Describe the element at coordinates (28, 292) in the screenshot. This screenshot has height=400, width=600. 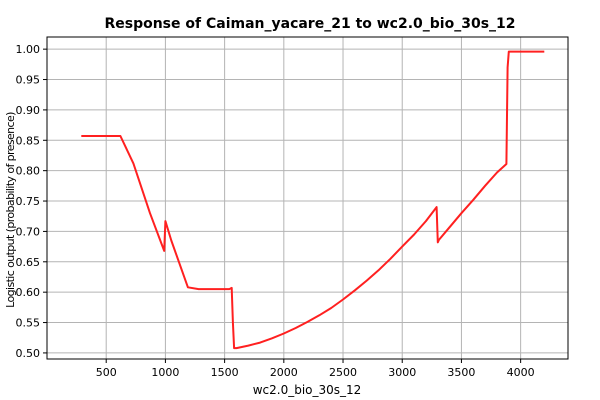
I see `y-tick-label: 0.60` at that location.